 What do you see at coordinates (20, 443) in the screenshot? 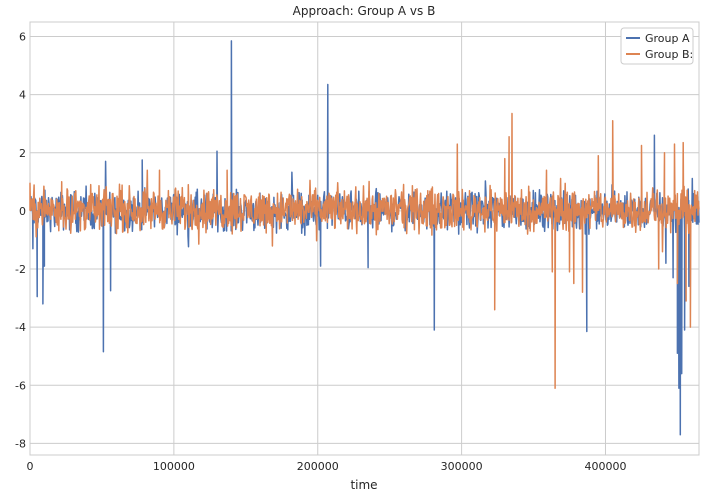
I see `y-tick-label: -8` at bounding box center [20, 443].